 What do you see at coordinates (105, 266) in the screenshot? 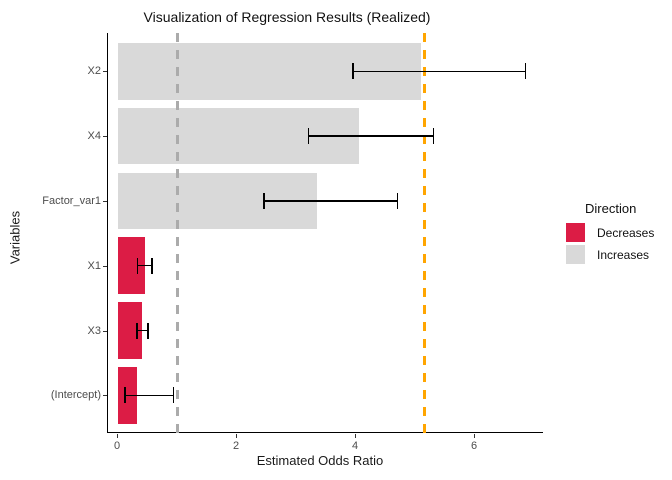
I see `y-tick-X1` at bounding box center [105, 266].